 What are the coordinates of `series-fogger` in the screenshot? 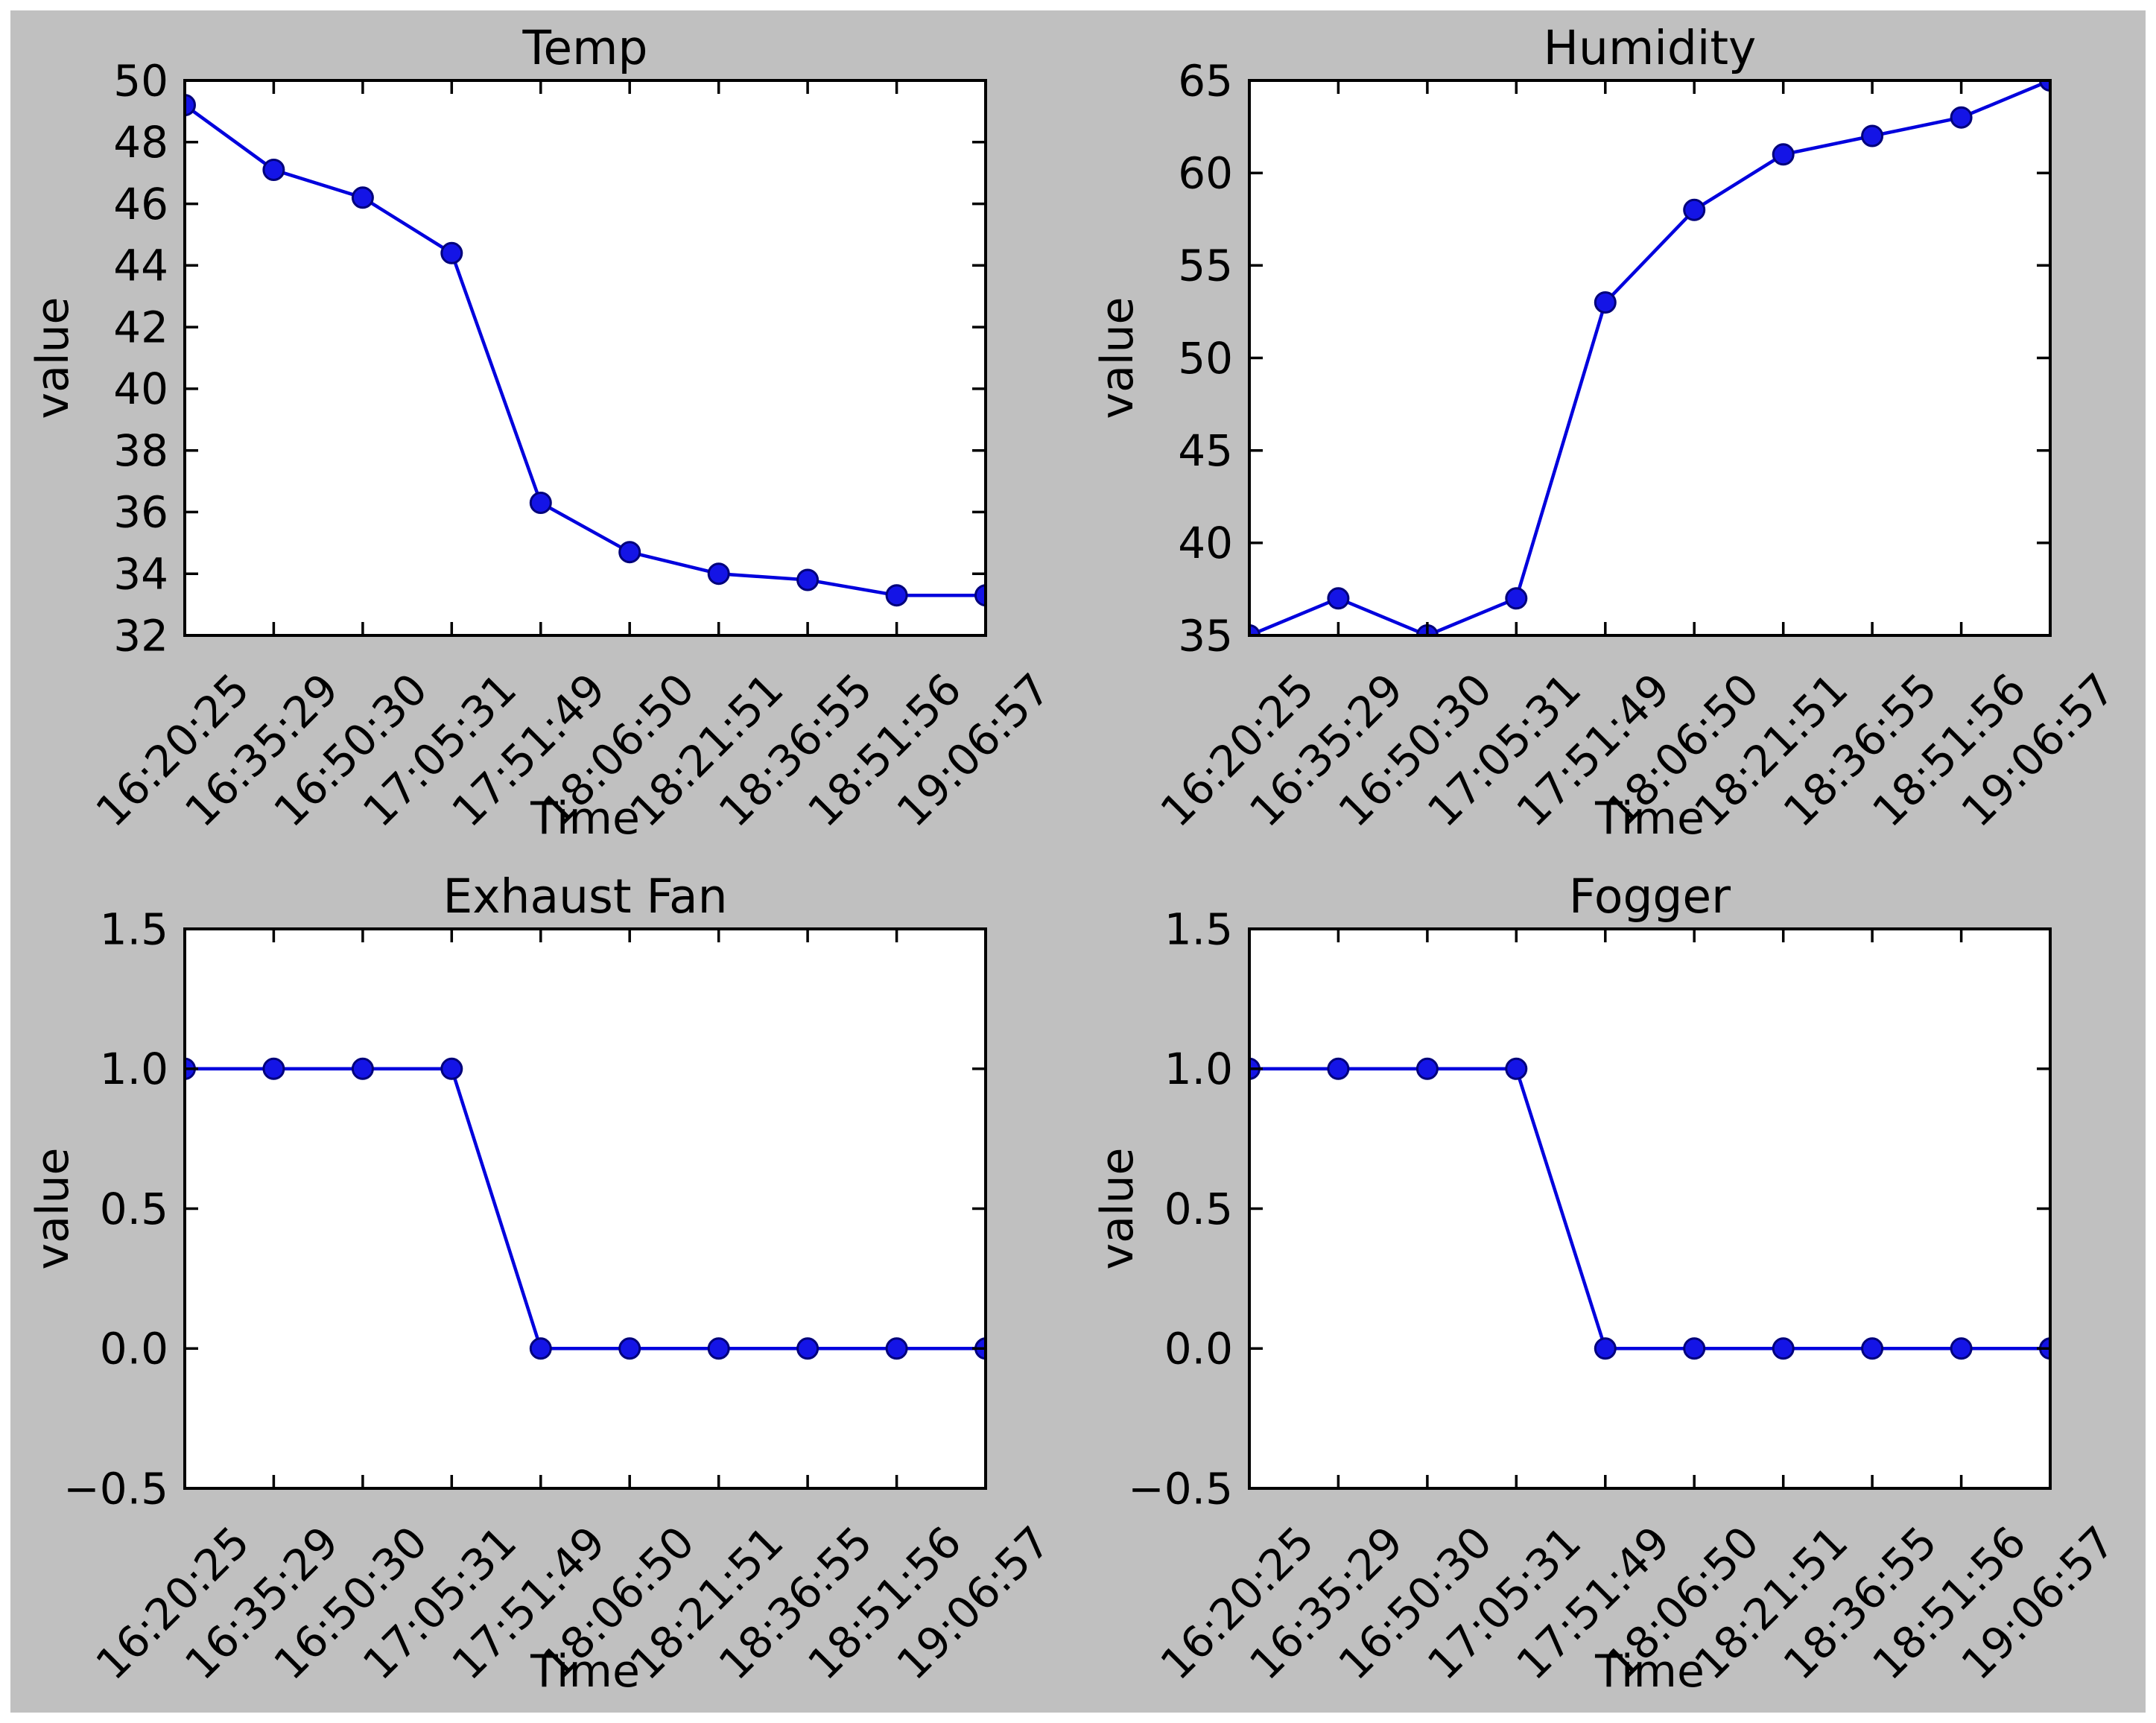 It's located at (1650, 1208).